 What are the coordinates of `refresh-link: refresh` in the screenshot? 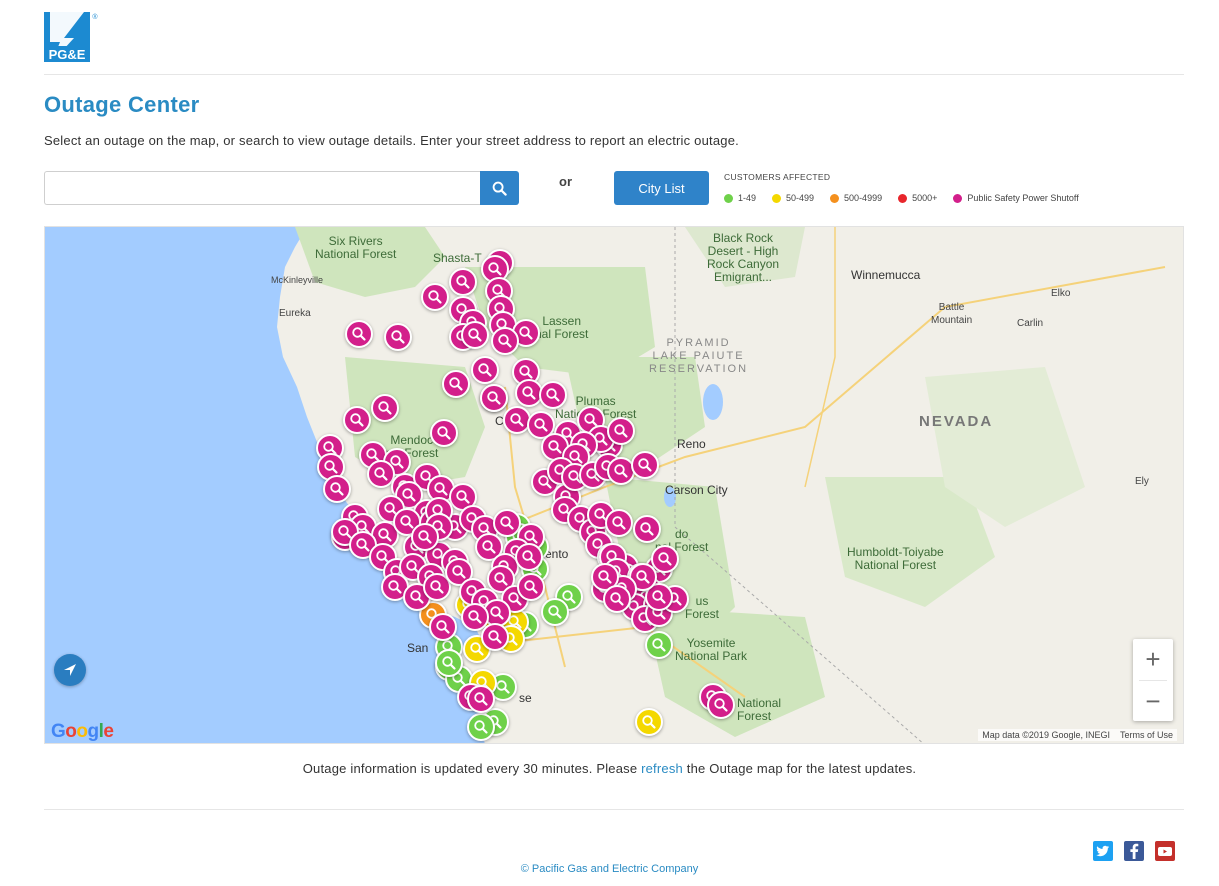 It's located at (662, 768).